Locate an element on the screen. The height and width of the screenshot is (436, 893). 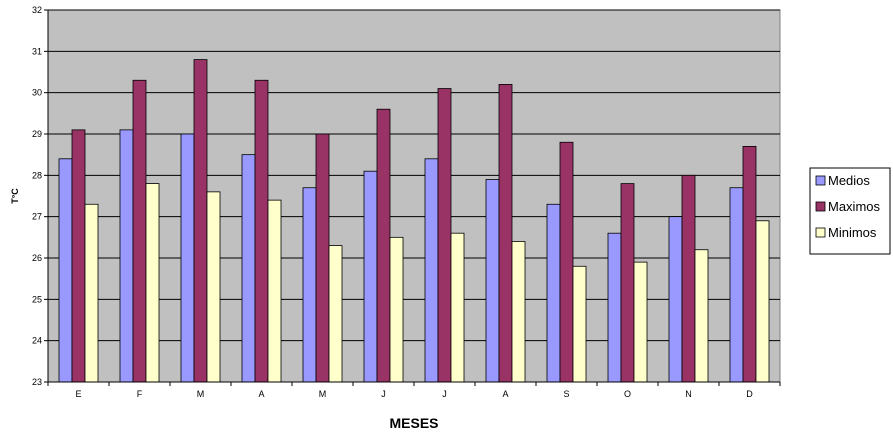
legend-swatch-medios is located at coordinates (820, 180).